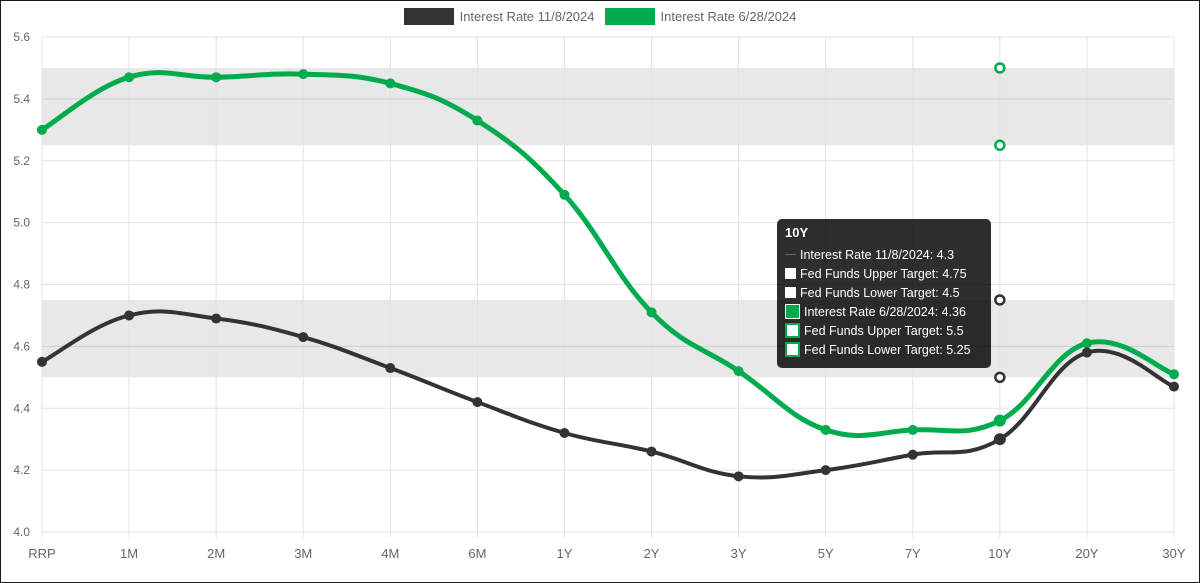 The height and width of the screenshot is (583, 1200). Describe the element at coordinates (565, 553) in the screenshot. I see `x-tick-label: 1Y` at that location.